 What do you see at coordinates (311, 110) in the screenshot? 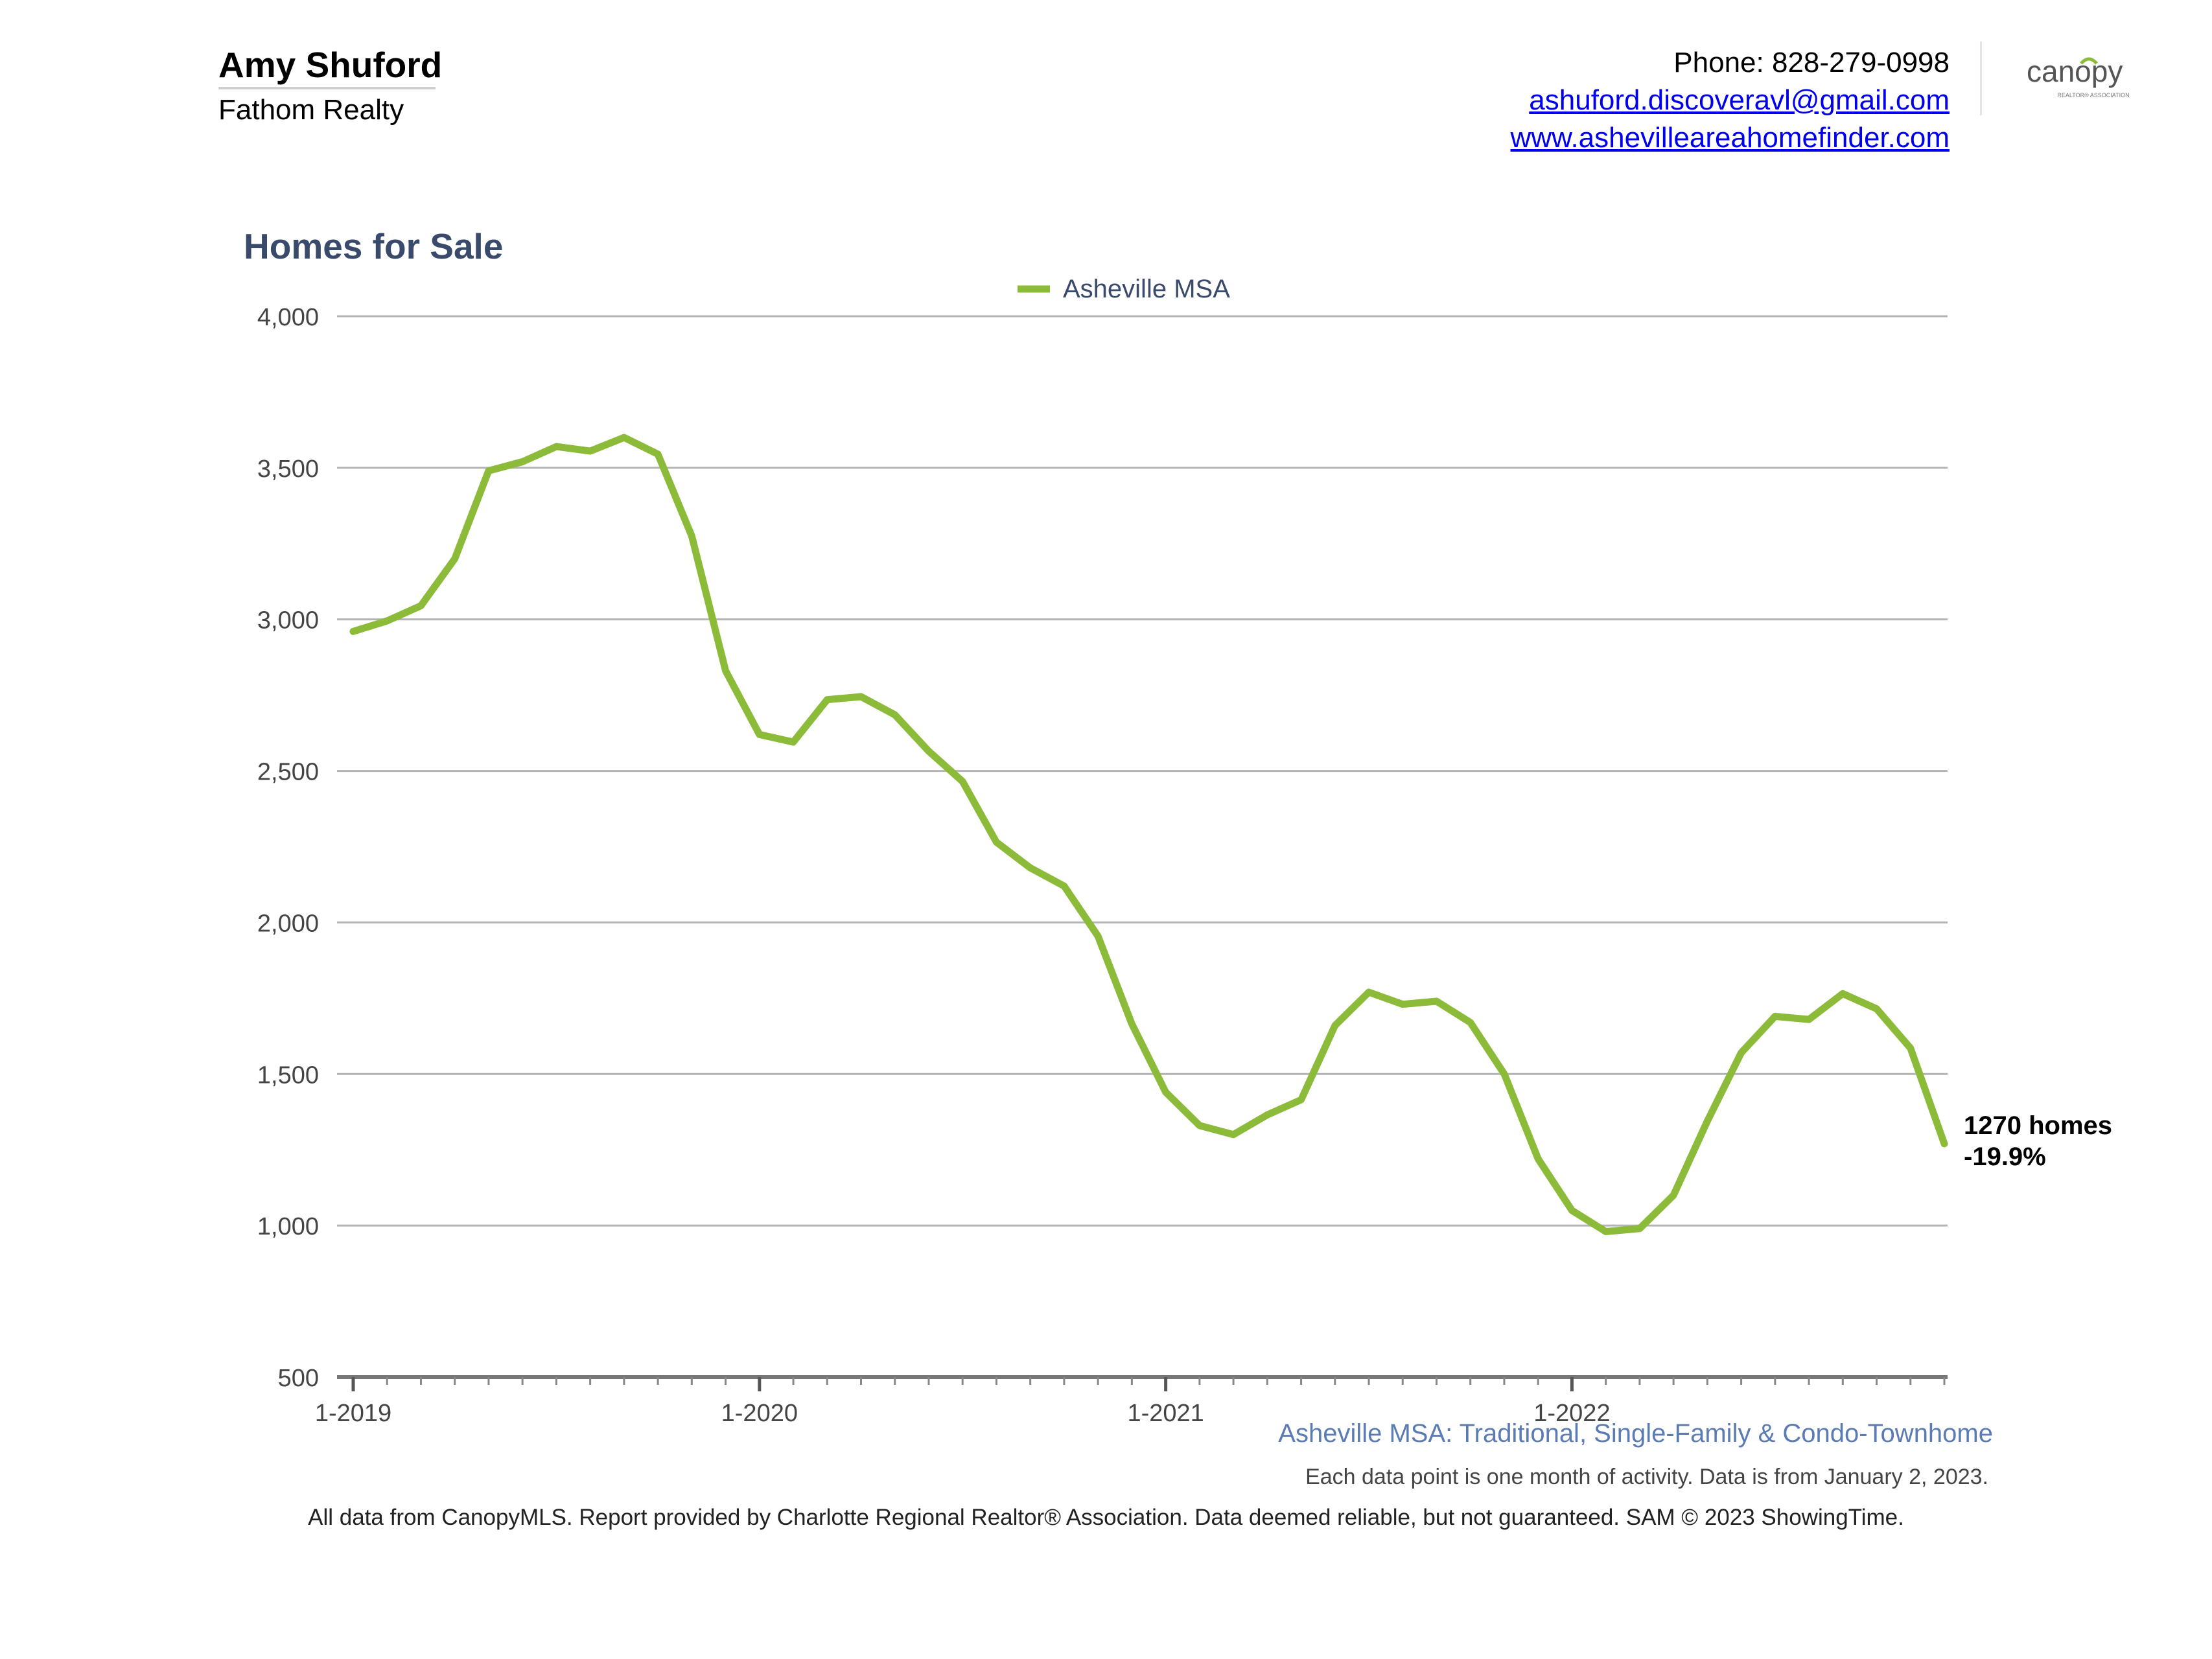
I see `agent-company: Fathom Realty` at bounding box center [311, 110].